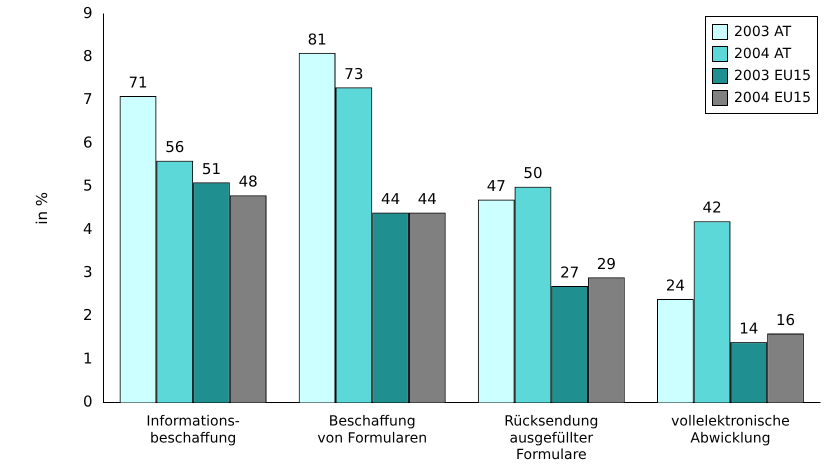 This screenshot has height=471, width=838. I want to click on annotation: 42, so click(712, 207).